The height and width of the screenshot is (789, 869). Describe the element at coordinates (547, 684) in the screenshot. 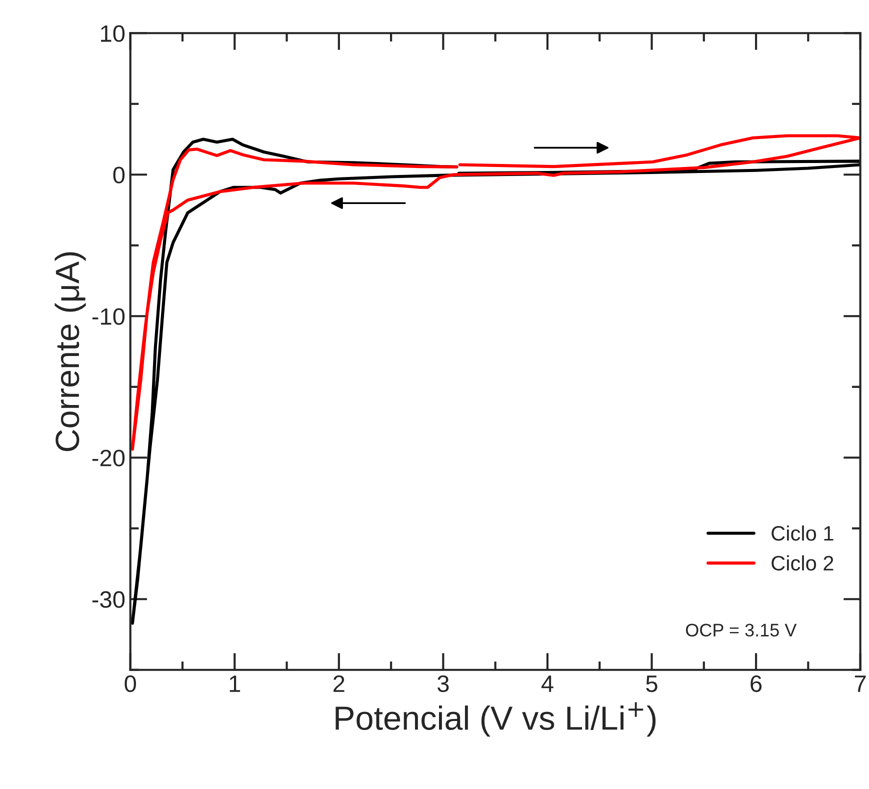

I see `x-tick-label: 4` at that location.